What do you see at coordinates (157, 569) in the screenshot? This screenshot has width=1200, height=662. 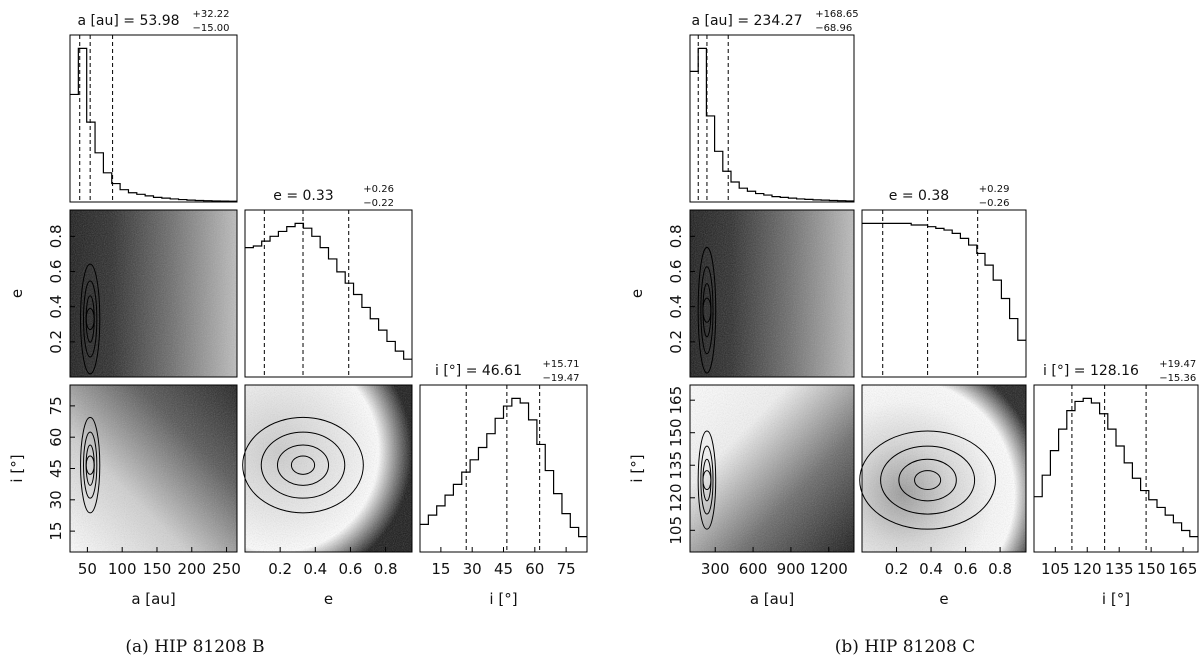 I see `x-tick-label-a-2: 150` at bounding box center [157, 569].